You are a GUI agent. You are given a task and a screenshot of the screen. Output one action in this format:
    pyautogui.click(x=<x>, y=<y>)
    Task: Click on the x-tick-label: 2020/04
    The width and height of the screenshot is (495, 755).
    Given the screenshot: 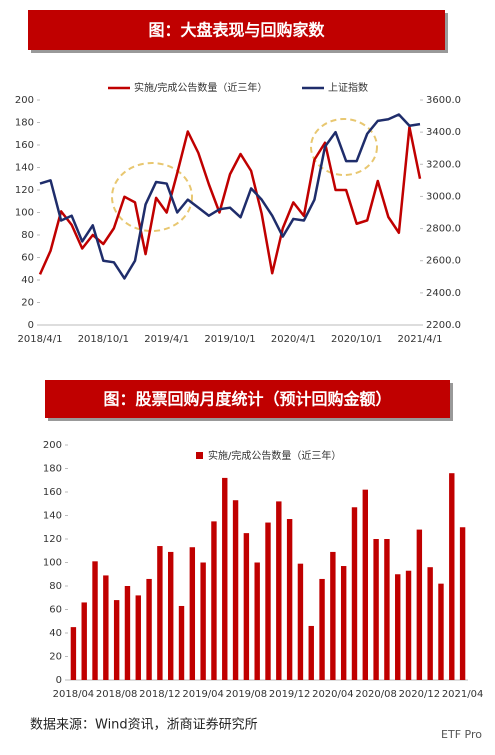 What is the action you would take?
    pyautogui.click(x=333, y=694)
    